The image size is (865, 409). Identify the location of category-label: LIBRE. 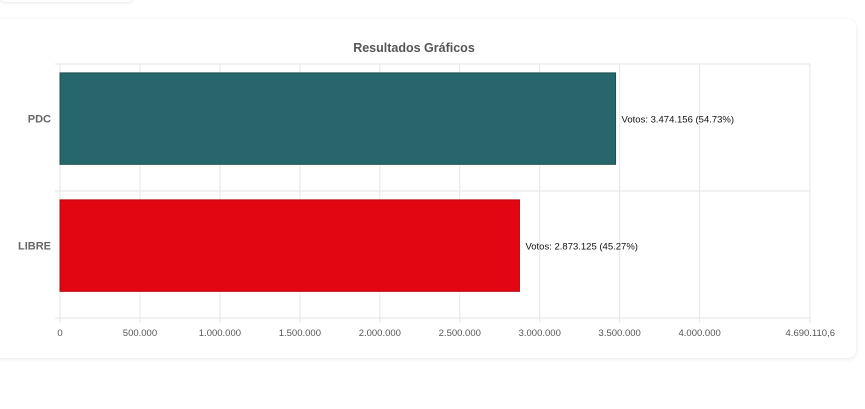
(34, 247).